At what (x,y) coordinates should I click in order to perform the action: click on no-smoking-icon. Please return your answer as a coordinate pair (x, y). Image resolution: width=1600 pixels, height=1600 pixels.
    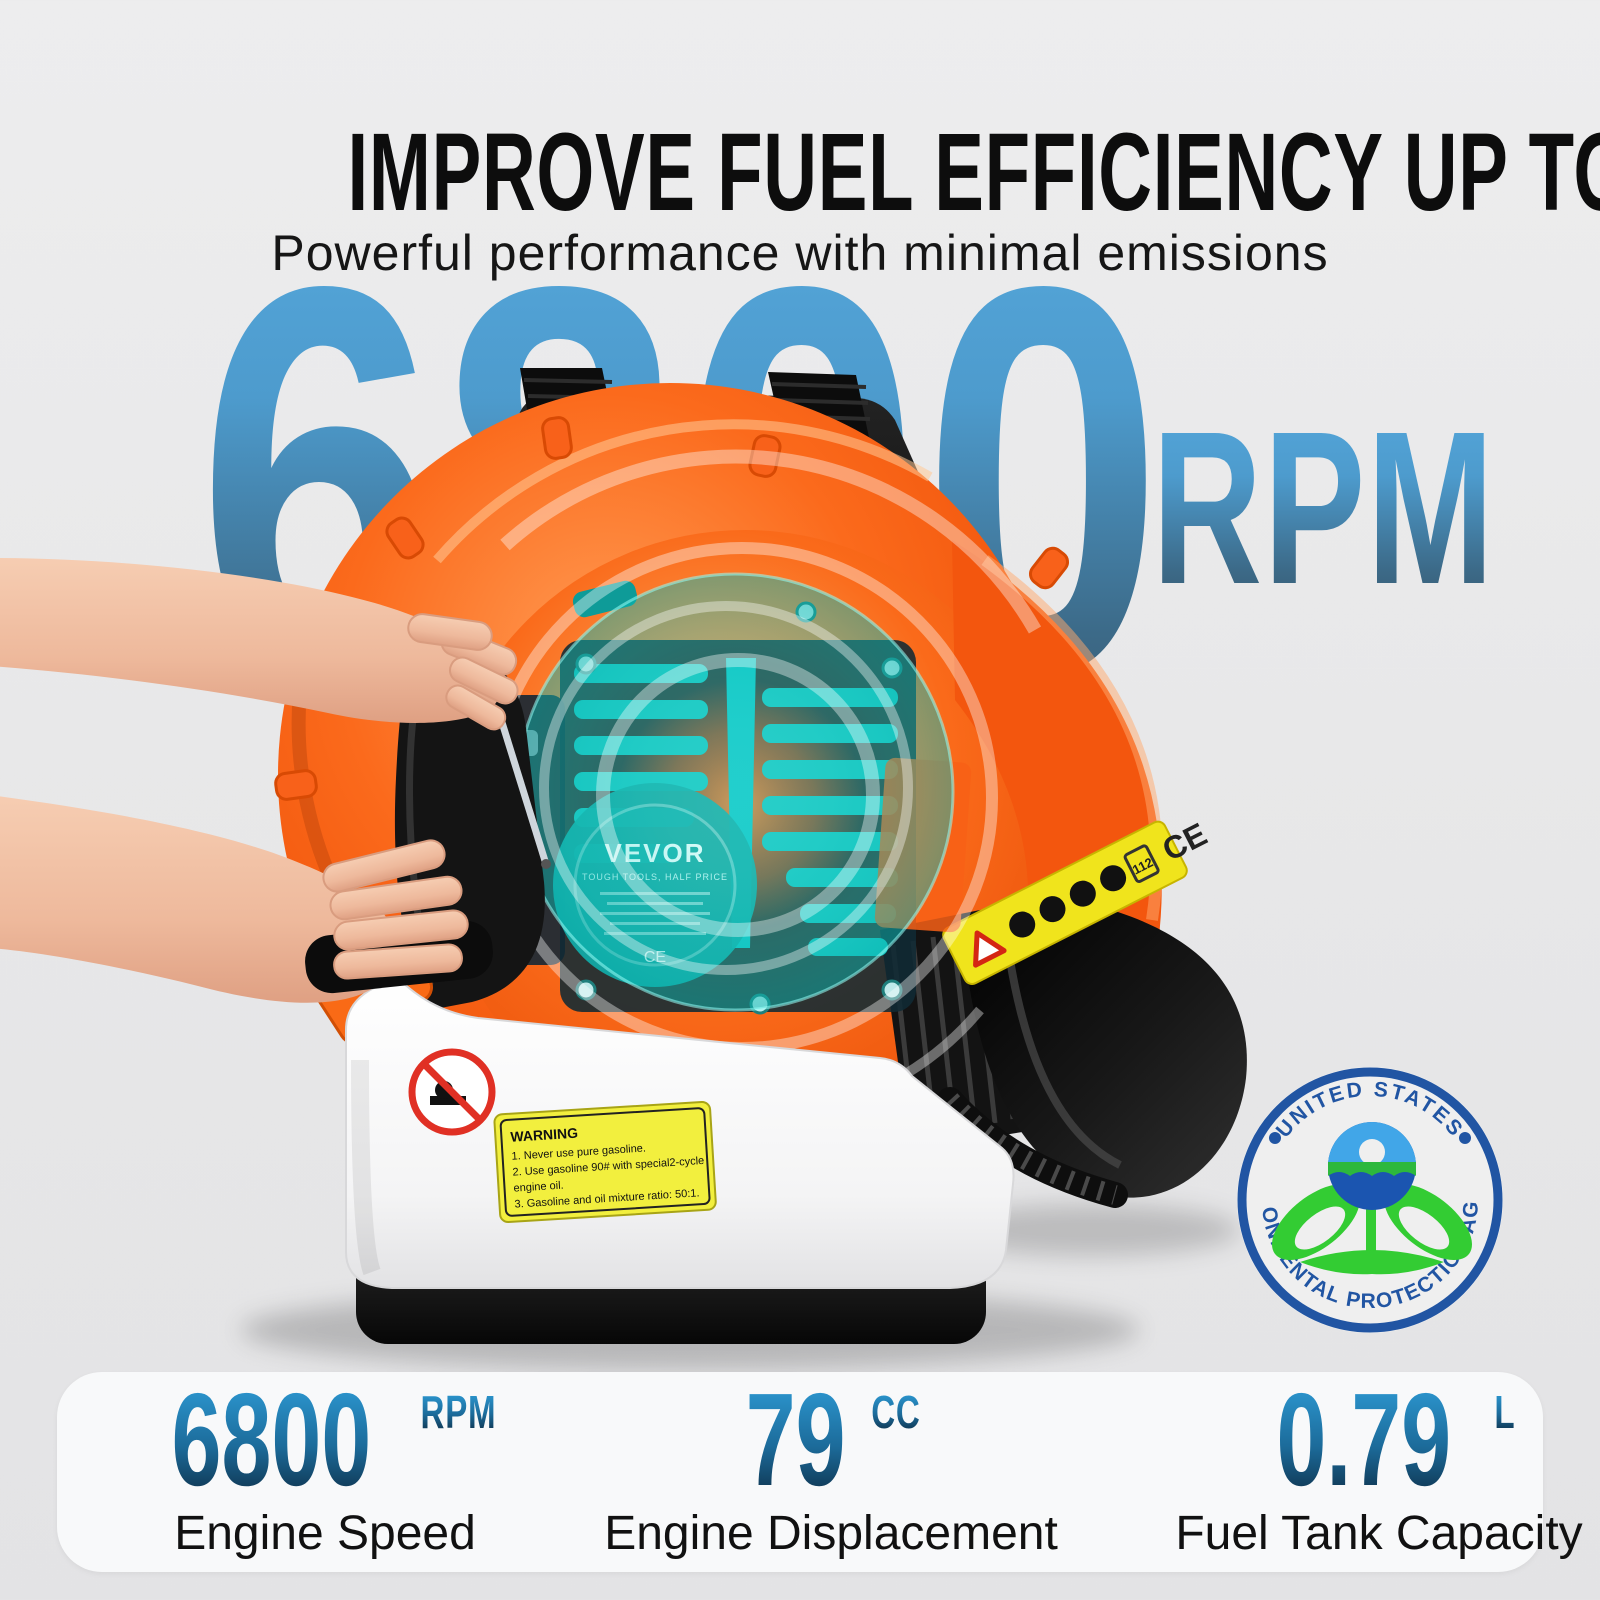
    Looking at the image, I should click on (452, 1092).